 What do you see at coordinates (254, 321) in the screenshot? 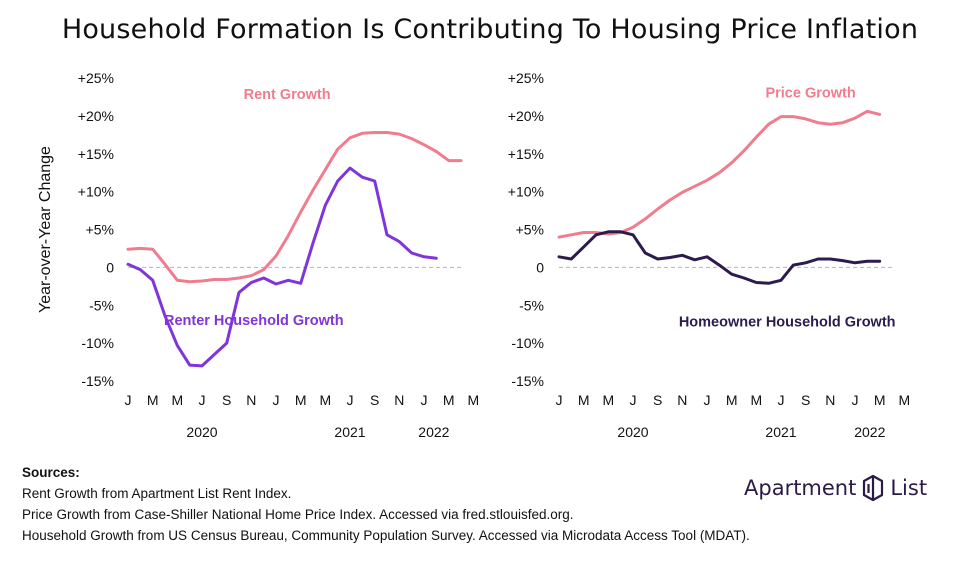
I see `series-label-renter-household-growth: Renter Household Growth` at bounding box center [254, 321].